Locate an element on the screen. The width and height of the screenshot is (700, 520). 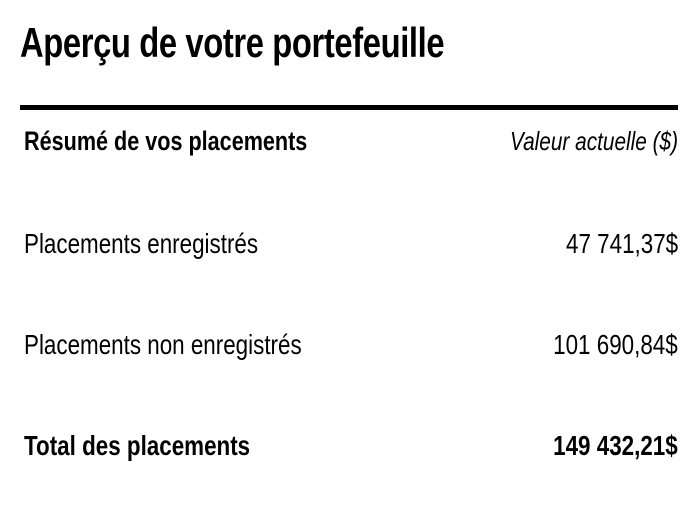
row-value: 101 690,84$ is located at coordinates (600, 345).